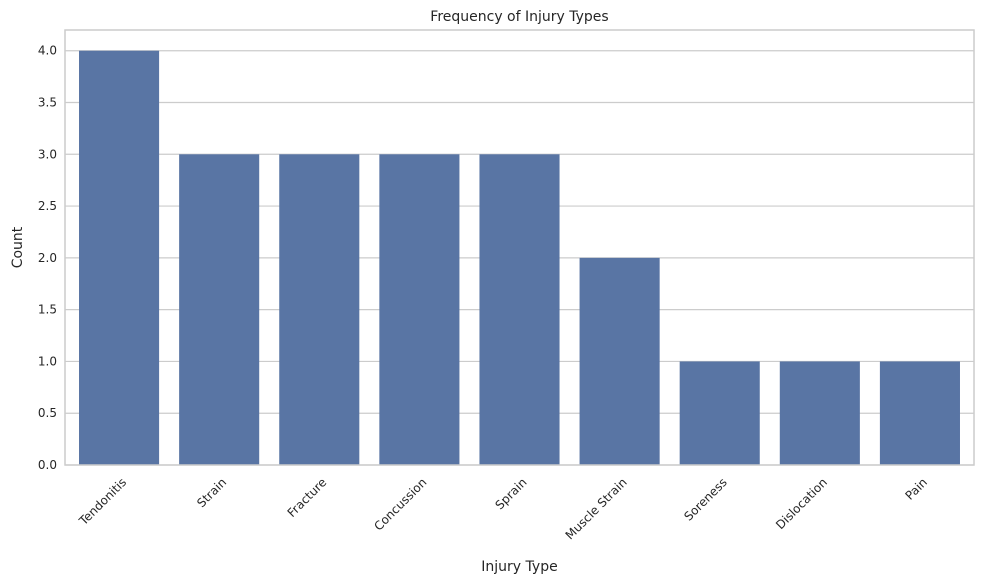 This screenshot has width=984, height=584. What do you see at coordinates (596, 508) in the screenshot?
I see `x-tick-label: Muscle Strain` at bounding box center [596, 508].